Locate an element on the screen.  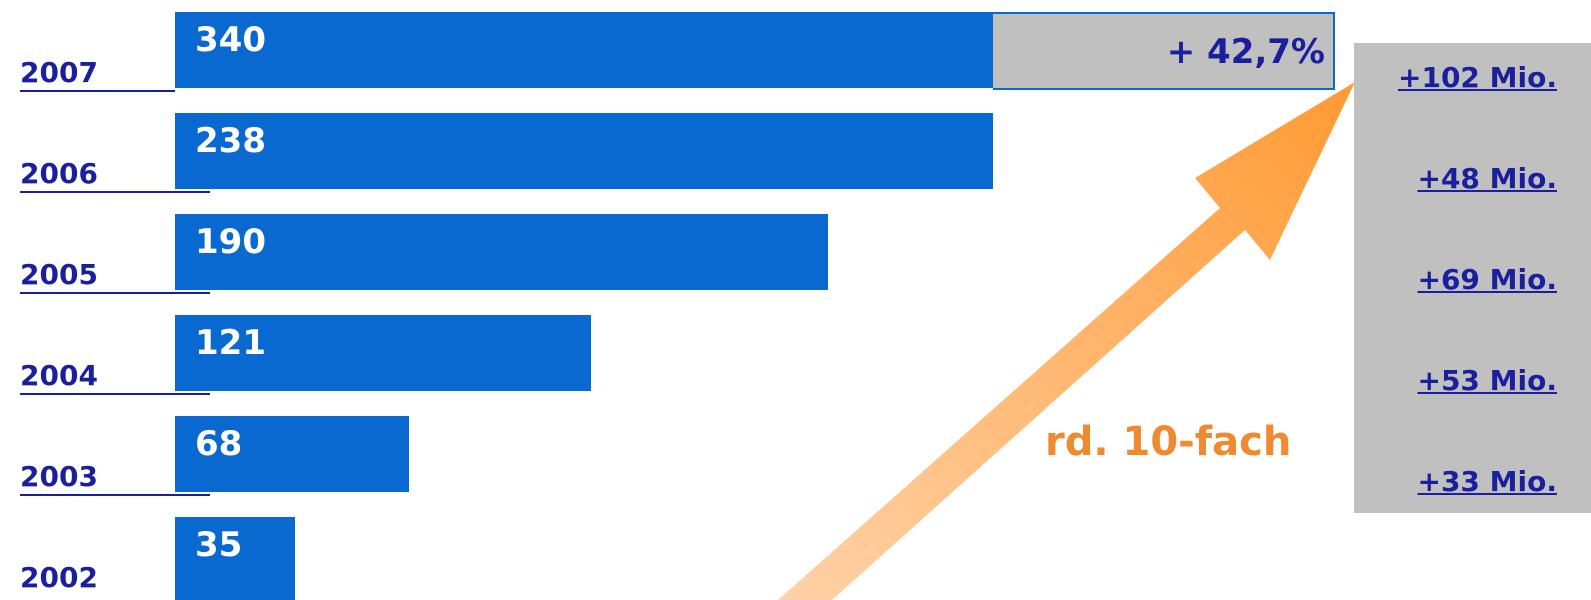
factor-label: rd. 10-fach is located at coordinates (1168, 442).